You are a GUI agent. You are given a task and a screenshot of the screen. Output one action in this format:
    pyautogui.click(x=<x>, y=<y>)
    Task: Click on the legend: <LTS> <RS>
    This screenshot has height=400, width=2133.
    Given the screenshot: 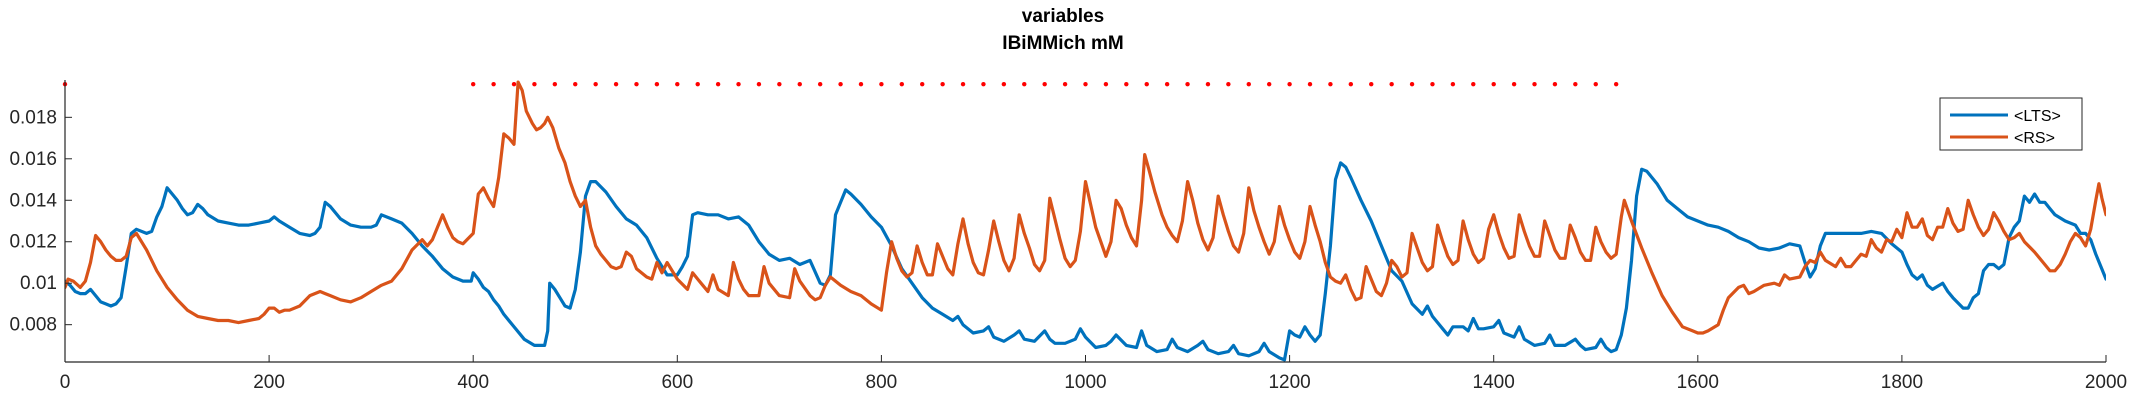 What is the action you would take?
    pyautogui.click(x=2011, y=124)
    